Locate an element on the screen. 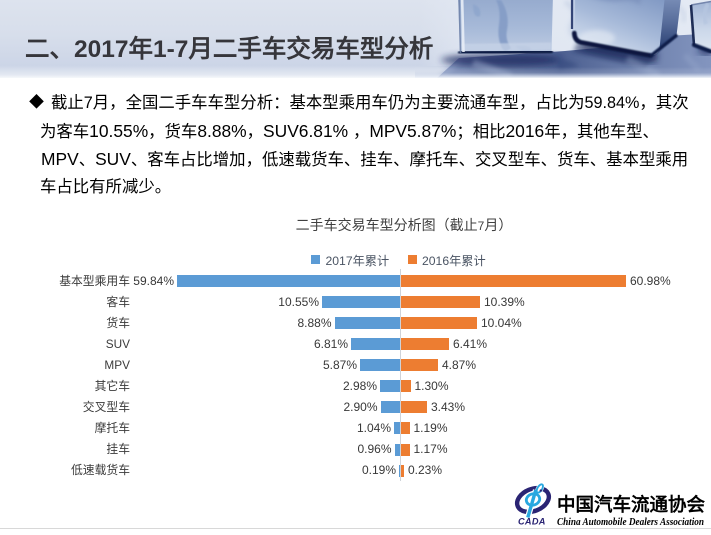 This screenshot has height=535, width=711. svg-text:China Automobile Dealers Assoc: China Automobile Dealers Association is located at coordinates (630, 522).